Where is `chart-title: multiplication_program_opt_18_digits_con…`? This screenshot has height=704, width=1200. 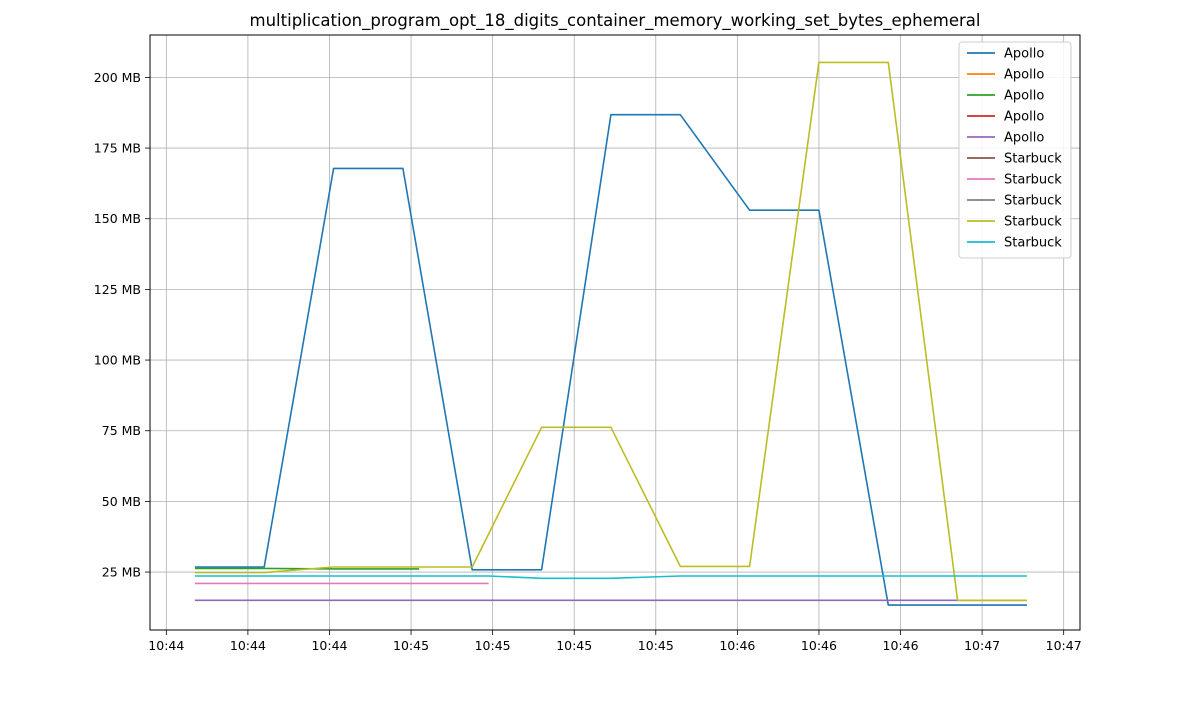
chart-title: multiplication_program_opt_18_digits_con… is located at coordinates (615, 21).